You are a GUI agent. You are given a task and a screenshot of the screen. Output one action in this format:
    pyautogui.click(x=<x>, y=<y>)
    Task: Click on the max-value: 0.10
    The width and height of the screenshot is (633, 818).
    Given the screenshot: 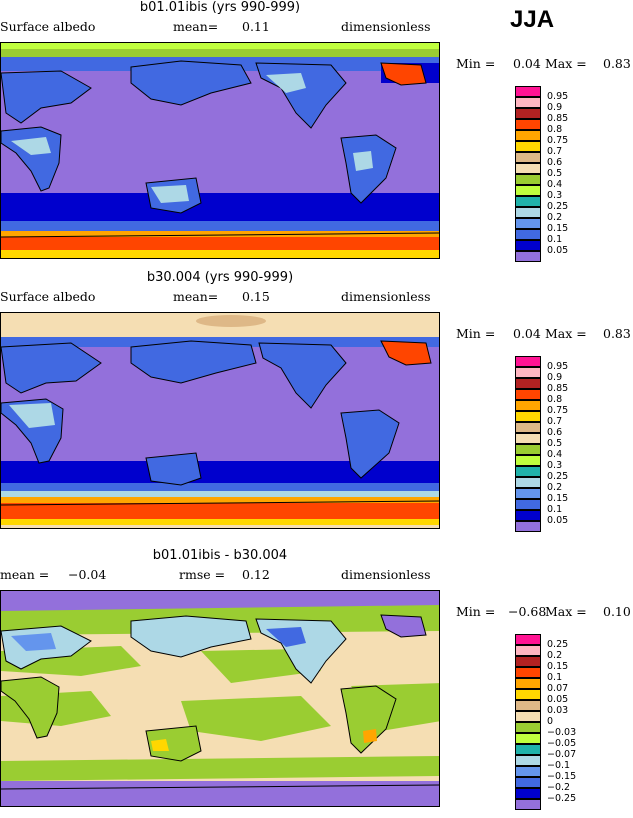 What is the action you would take?
    pyautogui.click(x=617, y=611)
    